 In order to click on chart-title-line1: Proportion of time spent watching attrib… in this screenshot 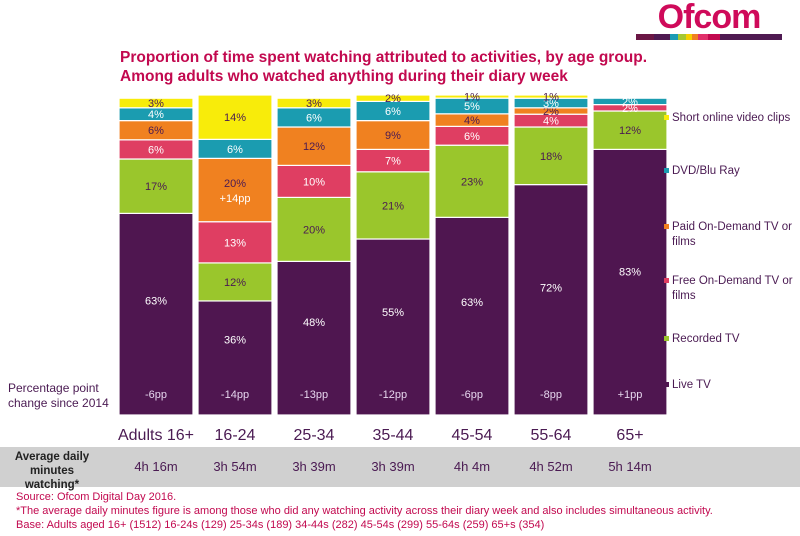, I will do `click(384, 57)`.